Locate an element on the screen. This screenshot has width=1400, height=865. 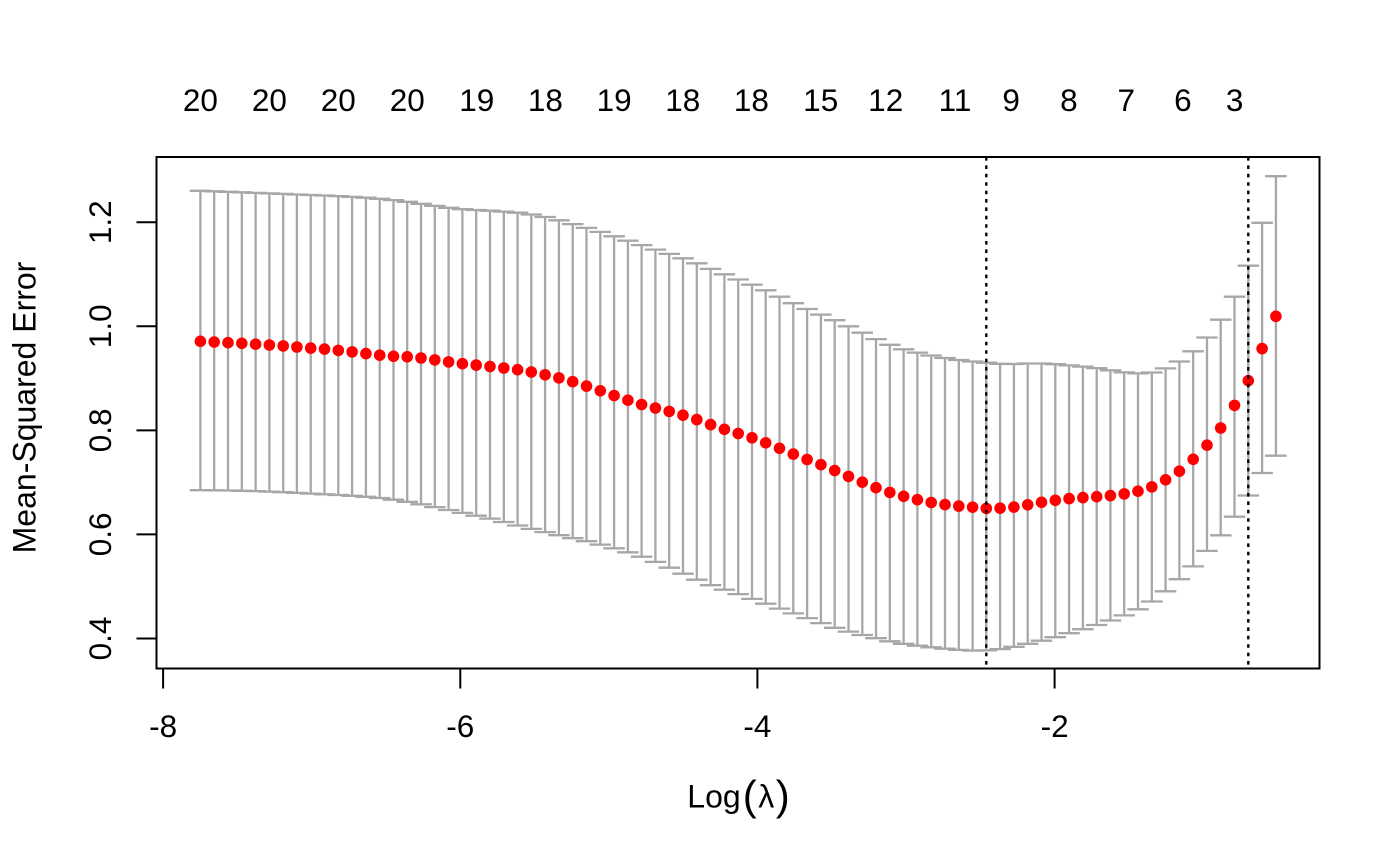
svg-text: 3 is located at coordinates (1235, 100).